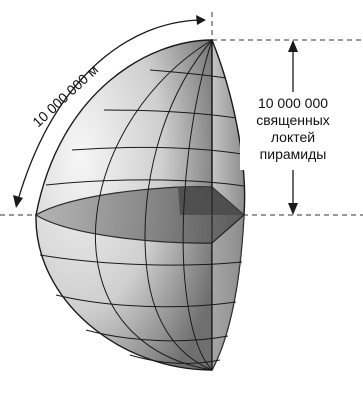  I want to click on right-label-backdrop, so click(292, 131).